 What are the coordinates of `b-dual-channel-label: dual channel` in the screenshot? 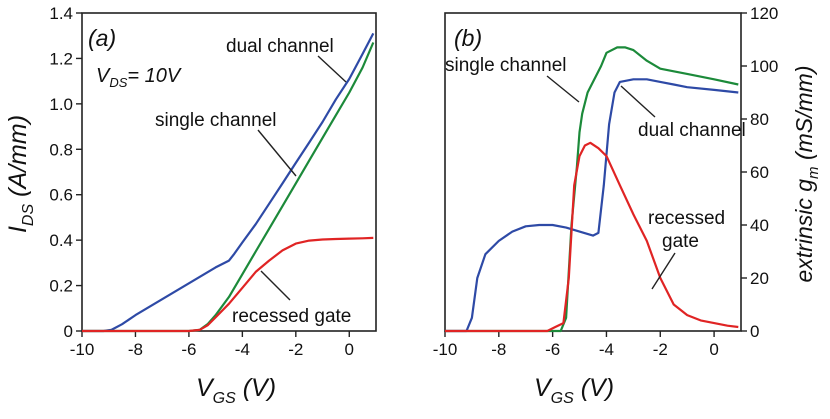 It's located at (692, 130).